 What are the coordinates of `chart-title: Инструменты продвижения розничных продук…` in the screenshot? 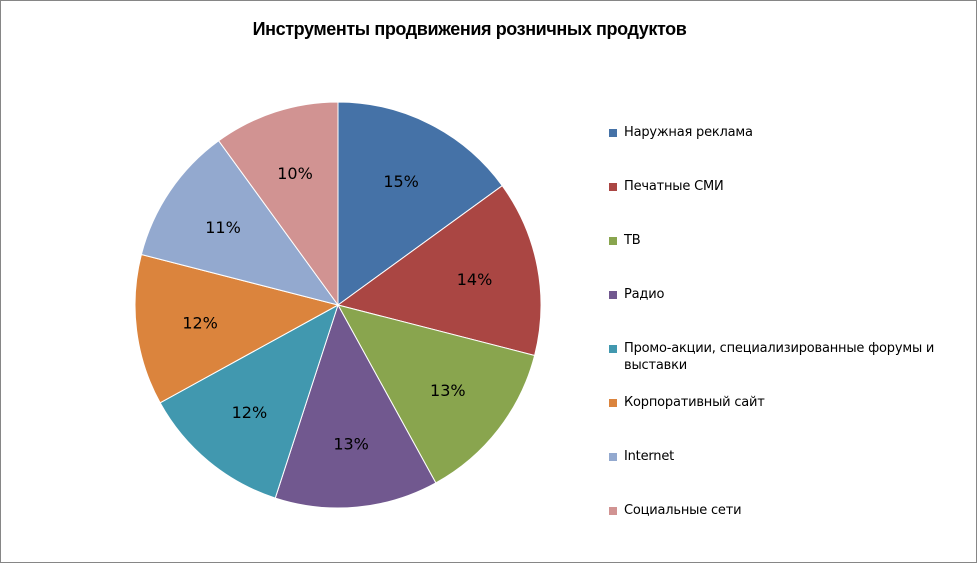 It's located at (469, 29).